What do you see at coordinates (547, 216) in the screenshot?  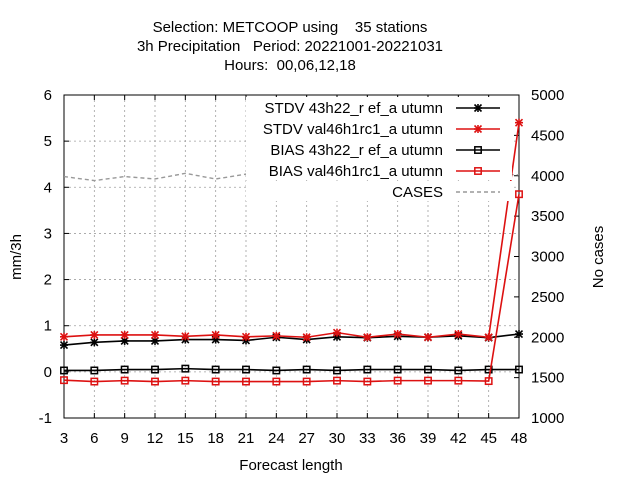 I see `y2-tick-label: 3500` at bounding box center [547, 216].